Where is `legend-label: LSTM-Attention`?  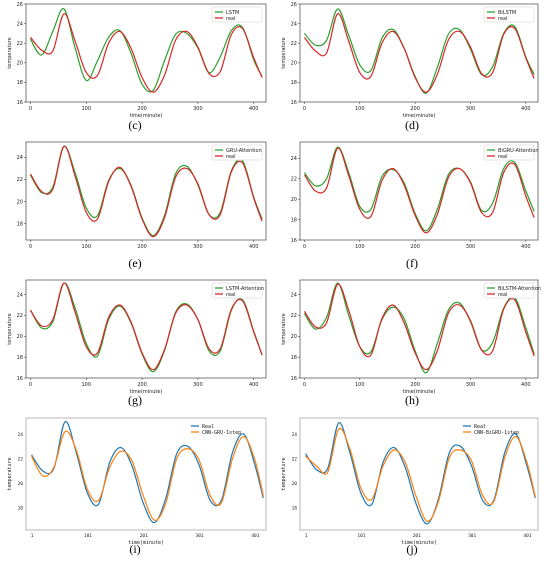
legend-label: LSTM-Attention is located at coordinates (245, 289).